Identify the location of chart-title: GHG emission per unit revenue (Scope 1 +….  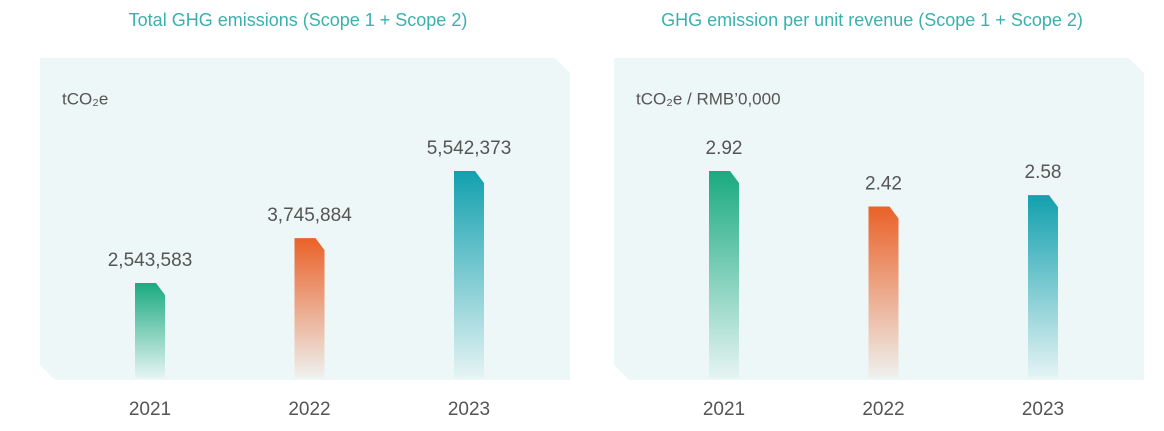
(872, 20).